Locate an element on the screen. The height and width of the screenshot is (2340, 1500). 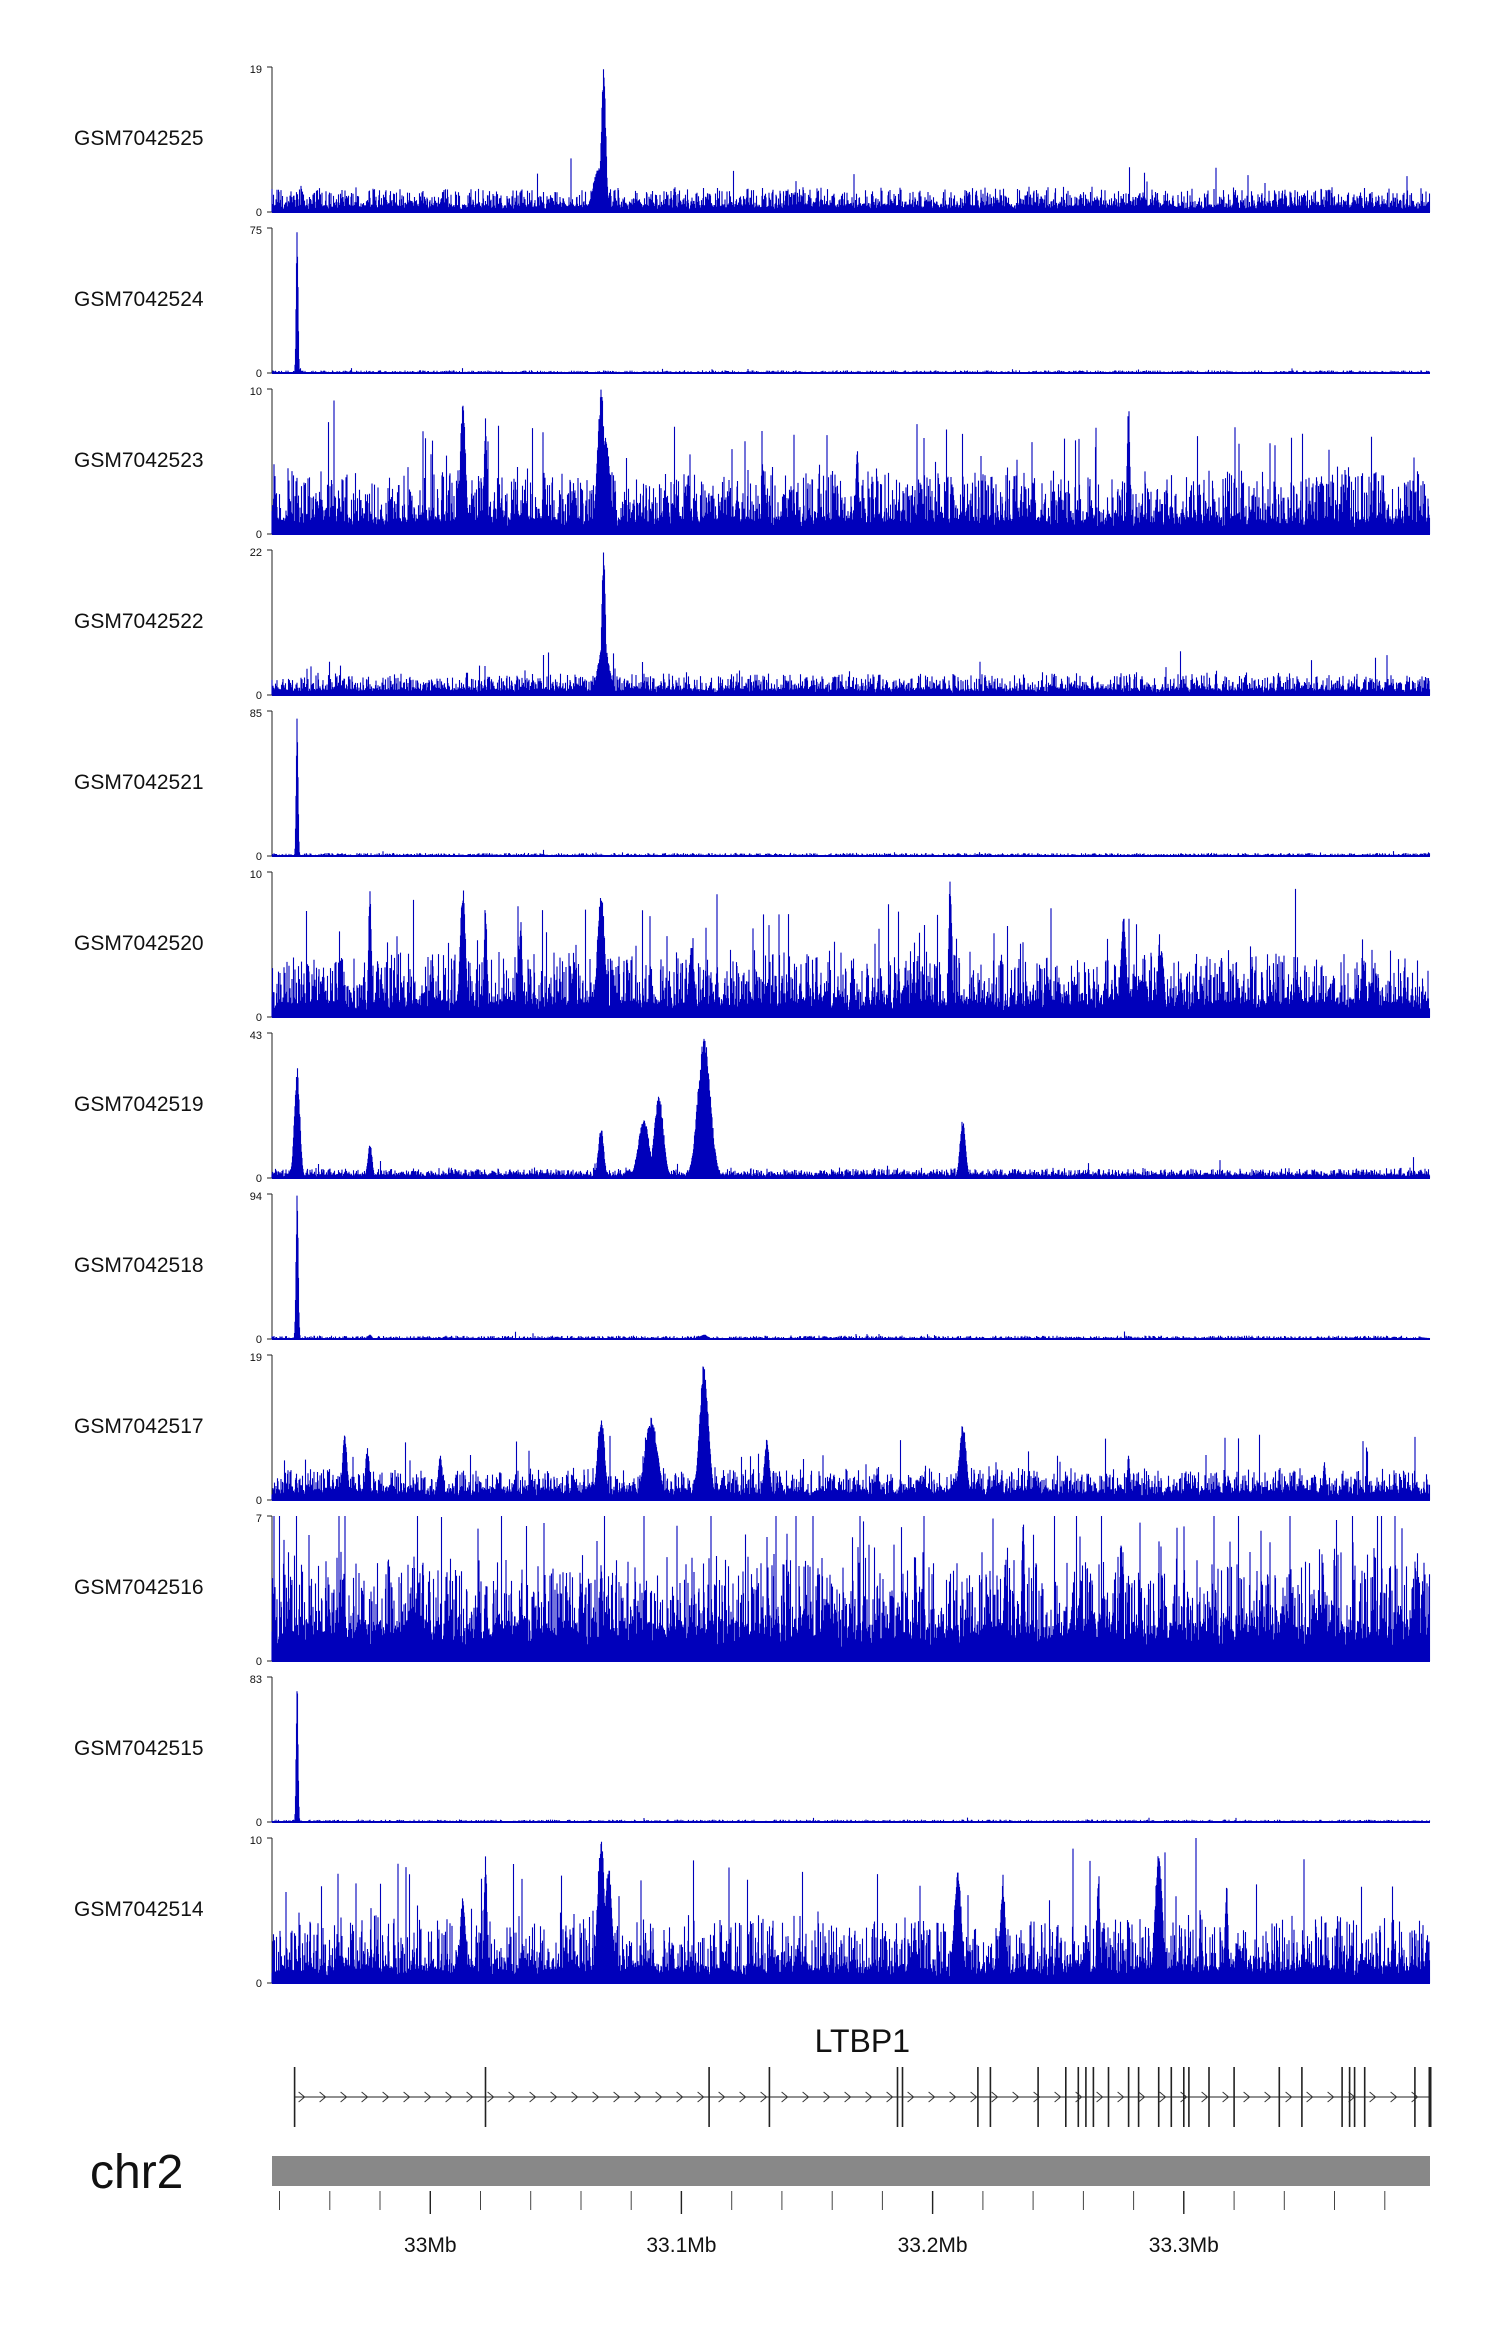
track-ymax-label: 94 is located at coordinates (256, 1197).